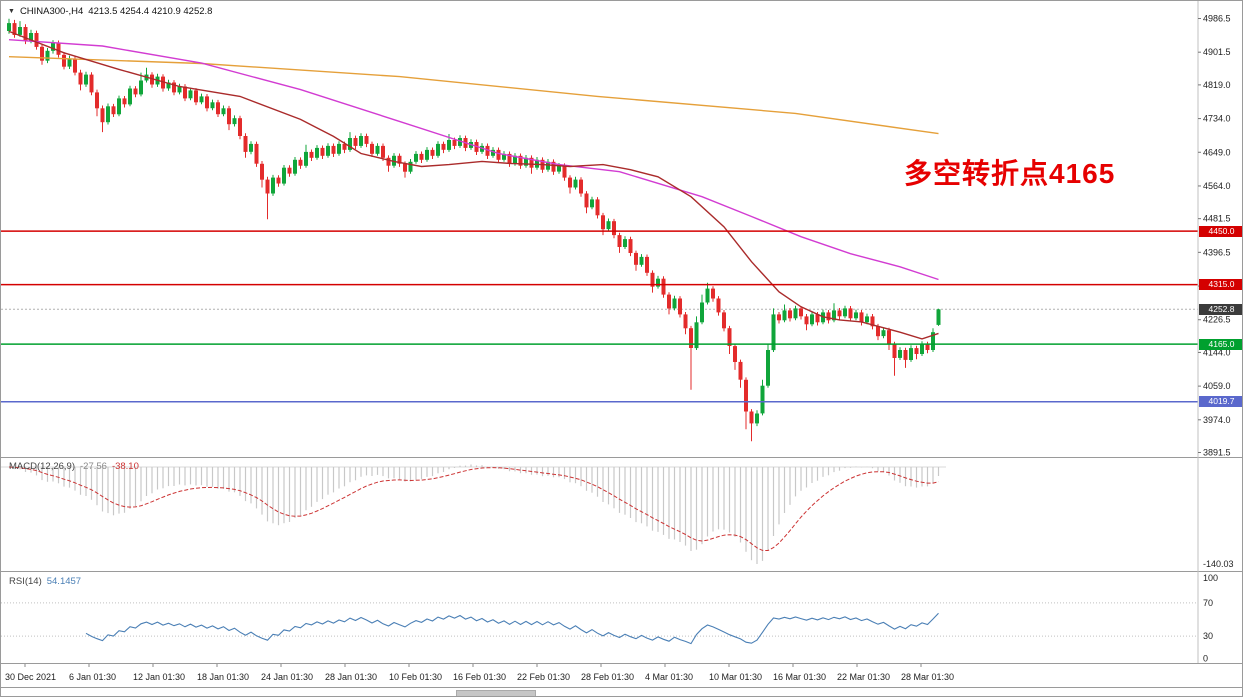 This screenshot has height=697, width=1243. Describe the element at coordinates (1210, 578) in the screenshot. I see `rsi-tick-label: 100` at that location.